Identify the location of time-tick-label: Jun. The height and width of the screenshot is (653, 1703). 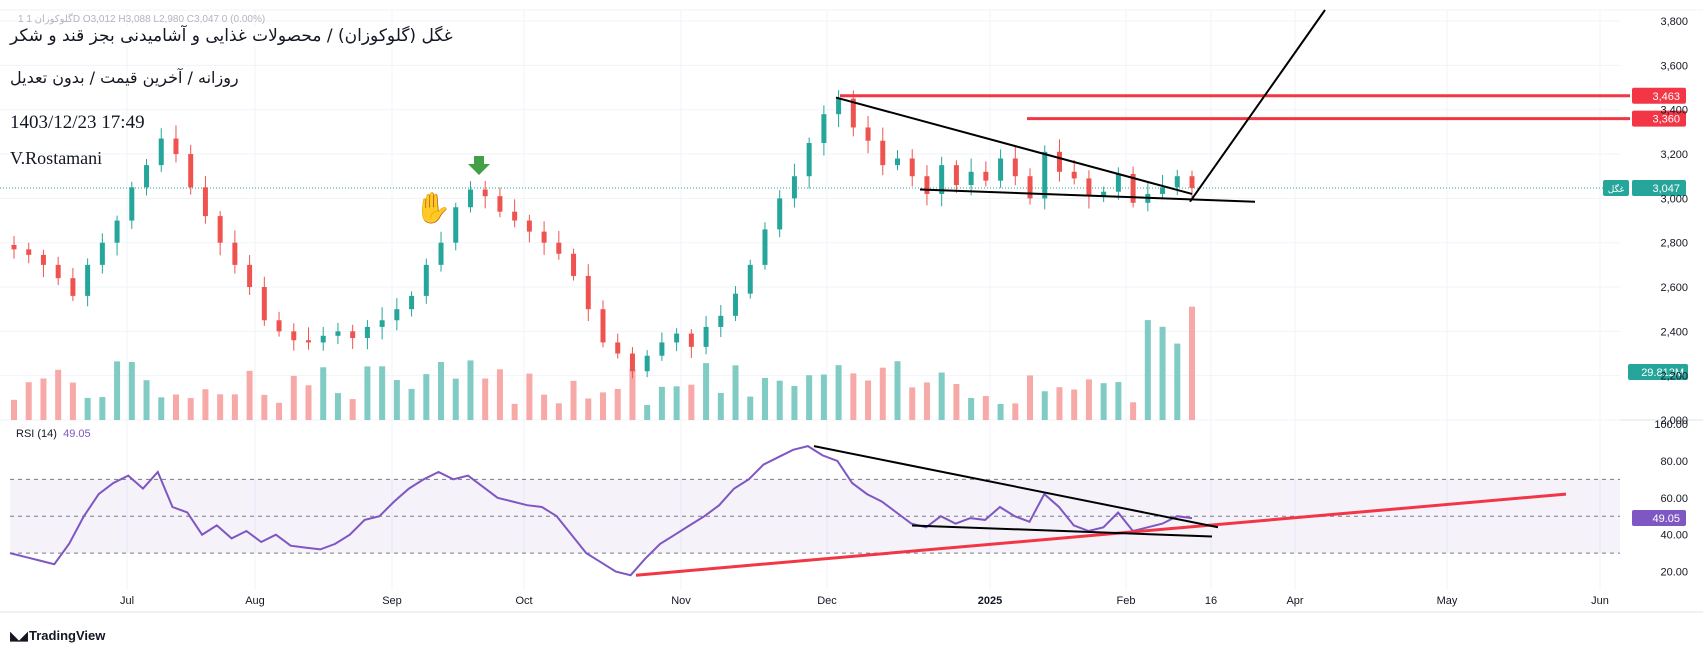
(1600, 601).